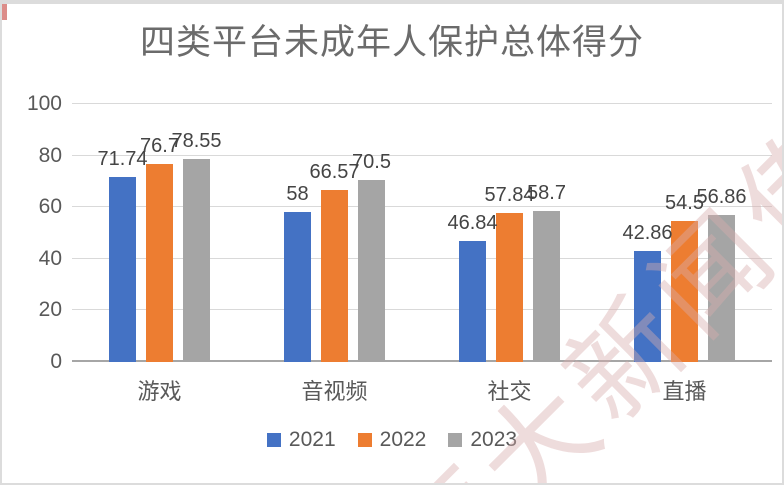 This screenshot has width=784, height=485. Describe the element at coordinates (371, 162) in the screenshot. I see `data-label: 70.5` at that location.